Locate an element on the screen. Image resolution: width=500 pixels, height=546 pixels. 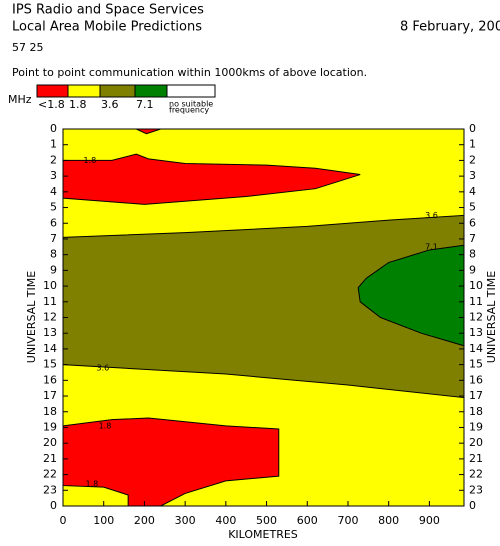
y-tick-label-right: 12 is located at coordinates (476, 317).